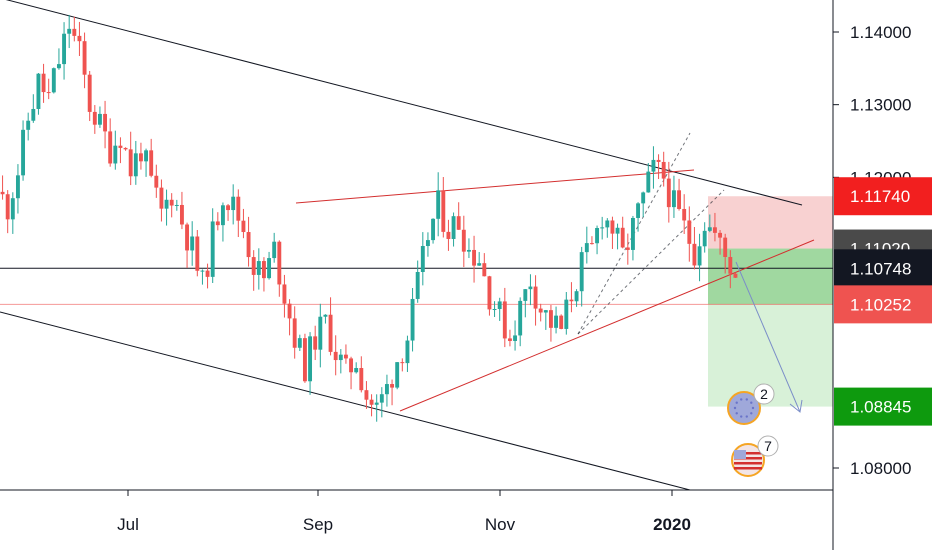  I want to click on stop-zone-box, so click(770, 222).